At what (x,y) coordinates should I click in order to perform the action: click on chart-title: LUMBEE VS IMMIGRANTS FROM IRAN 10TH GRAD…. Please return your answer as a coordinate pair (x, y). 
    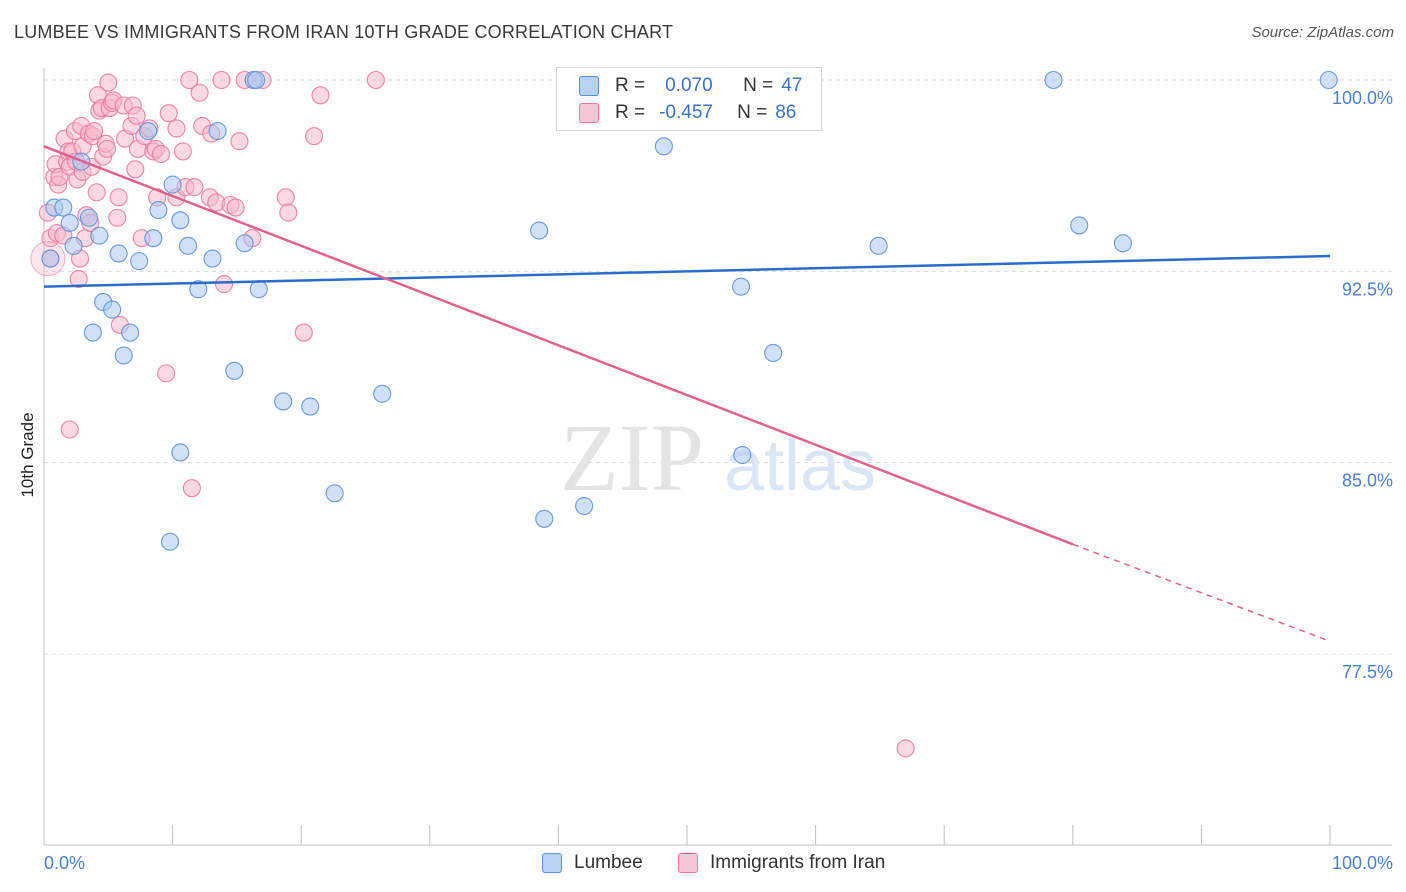
    Looking at the image, I should click on (344, 32).